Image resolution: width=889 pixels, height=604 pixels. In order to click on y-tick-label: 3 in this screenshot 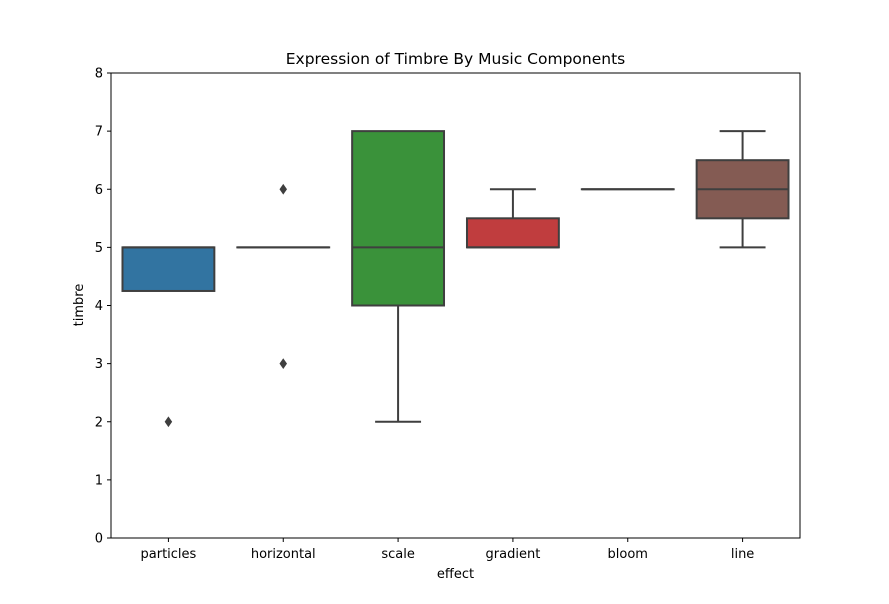, I will do `click(99, 364)`.